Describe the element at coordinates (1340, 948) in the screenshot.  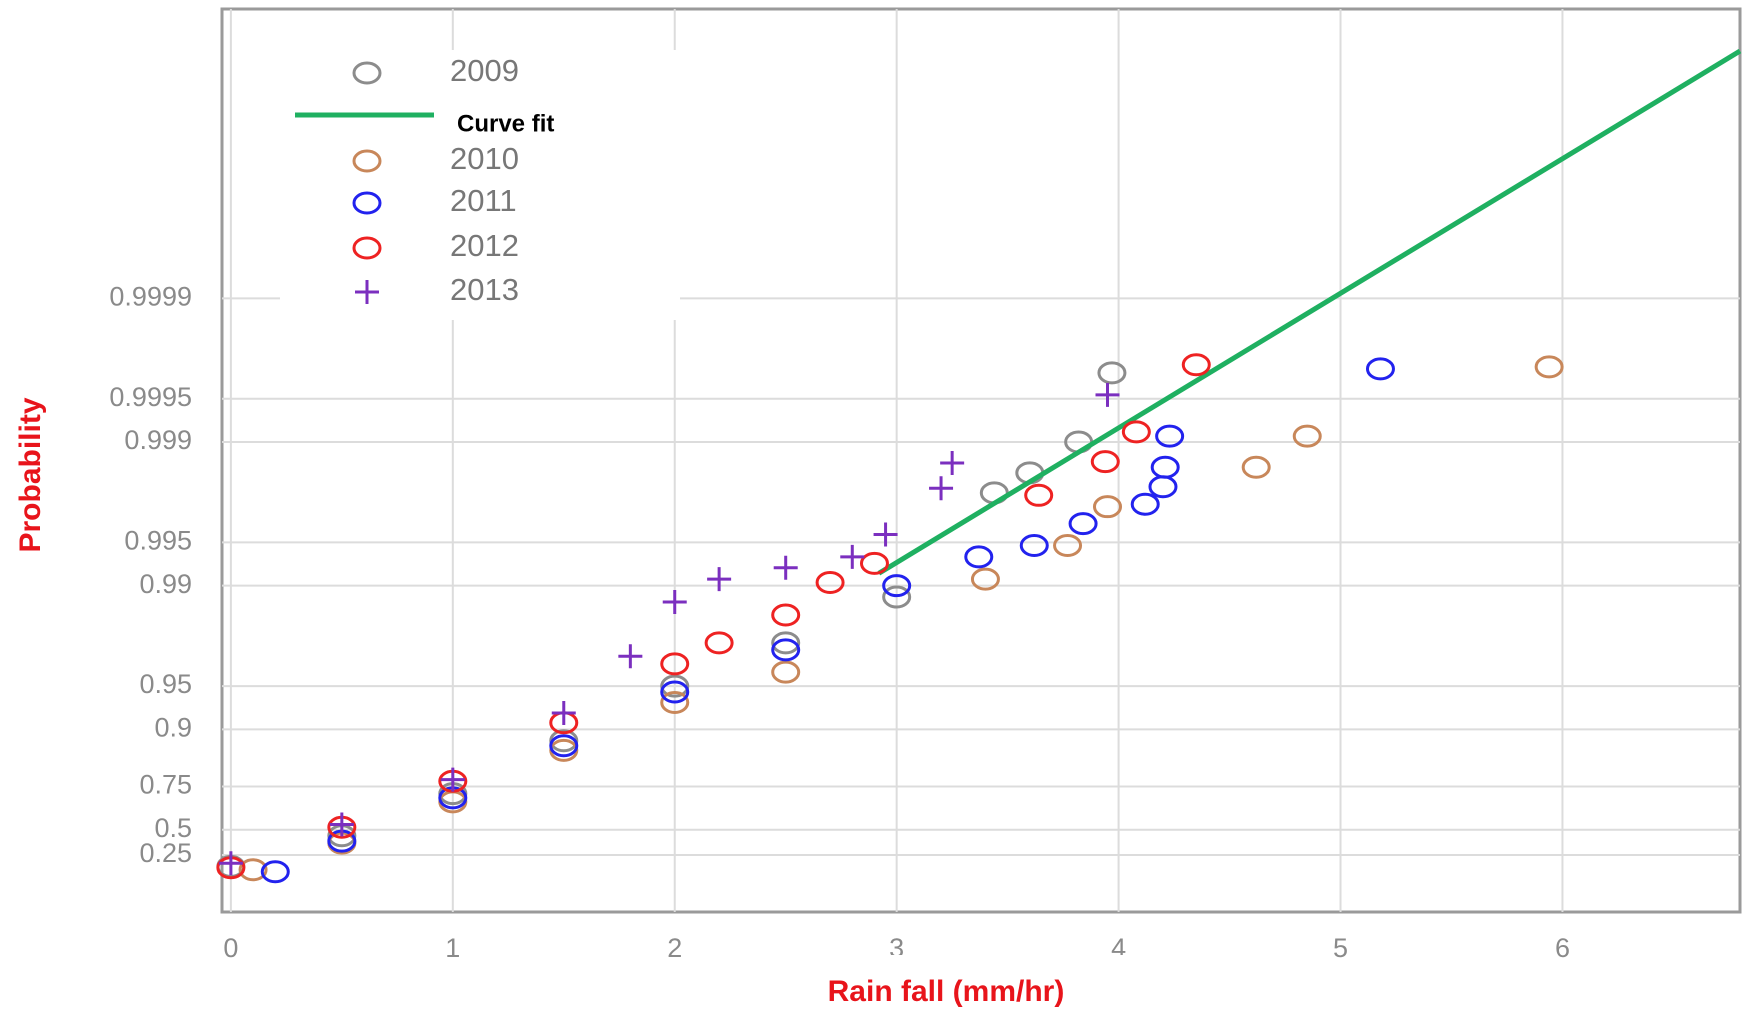
I see `x-tick-label: 5` at that location.